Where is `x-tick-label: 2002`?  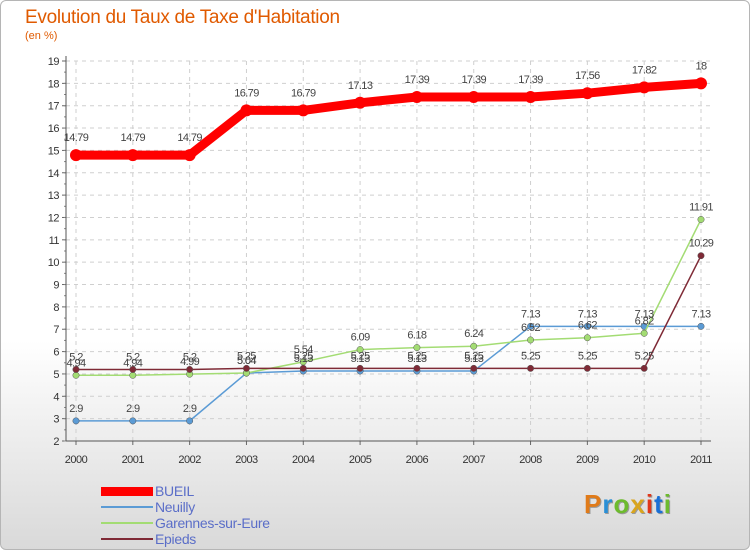
x-tick-label: 2002 is located at coordinates (189, 460).